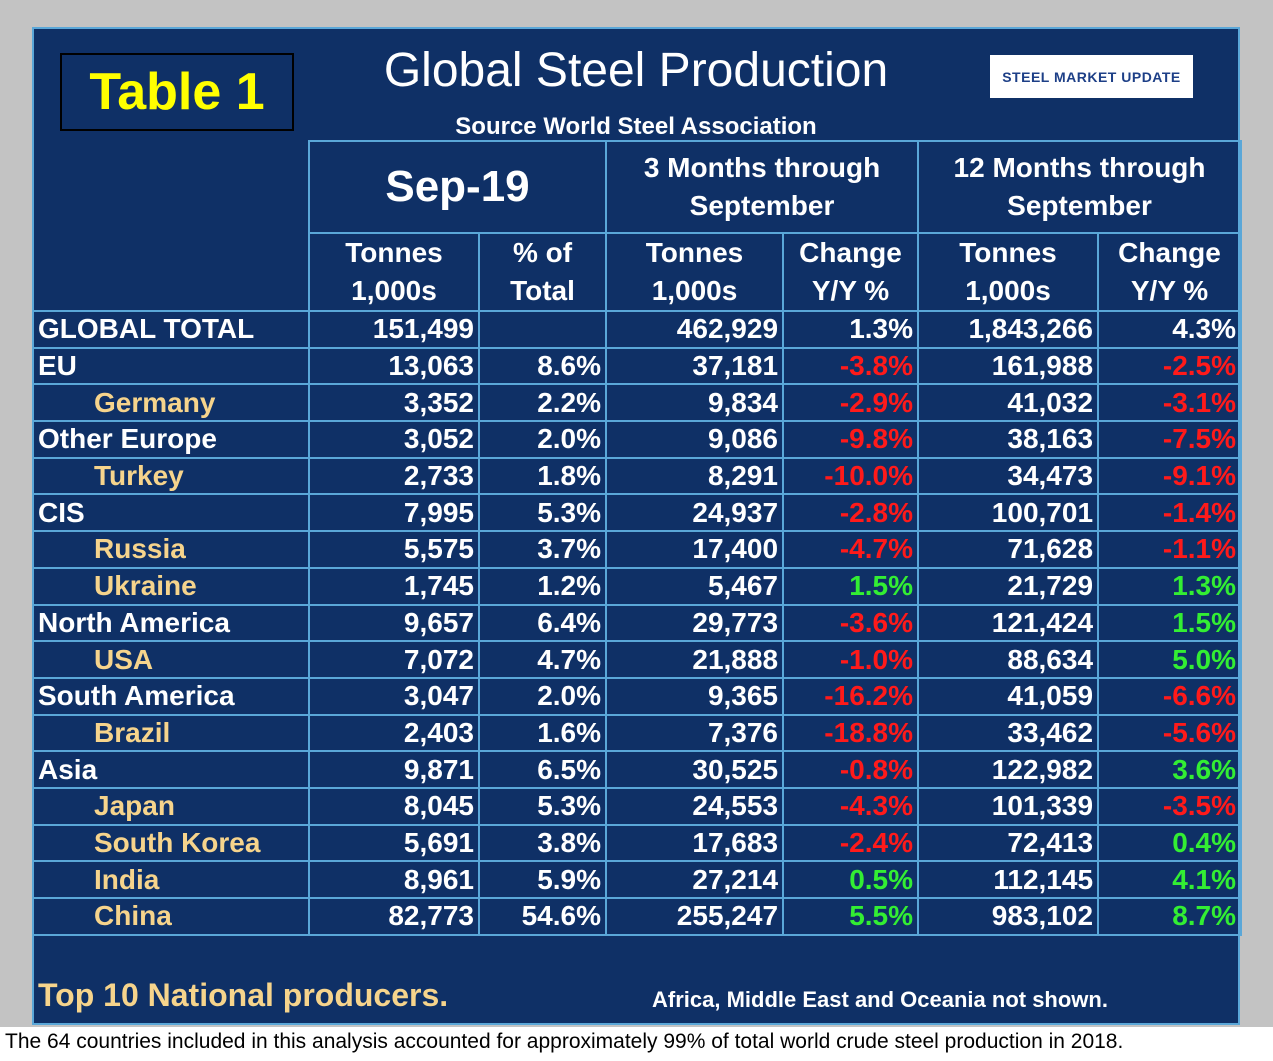 The width and height of the screenshot is (1273, 1061). Describe the element at coordinates (1170, 843) in the screenshot. I see `cell: 0.4%` at that location.